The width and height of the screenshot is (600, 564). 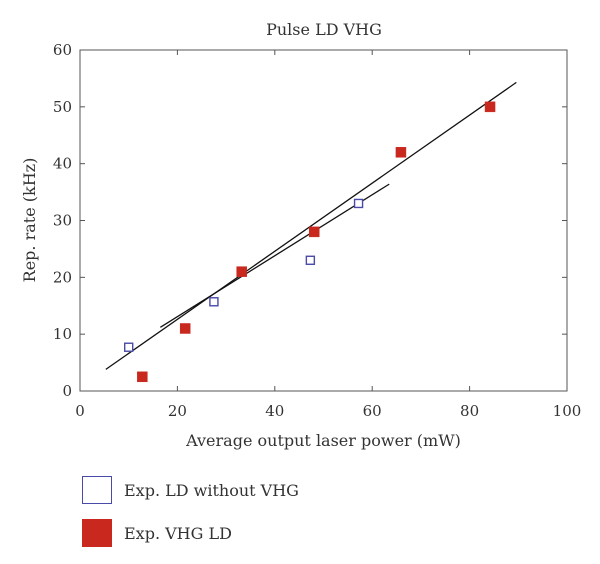 I want to click on legend-item-vhg-ld: Exp. VHG LD, so click(x=190, y=533).